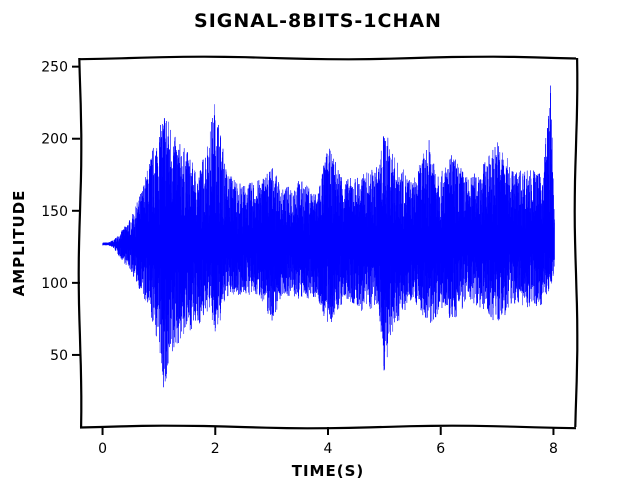  I want to click on y-tick-label: 250, so click(54, 68).